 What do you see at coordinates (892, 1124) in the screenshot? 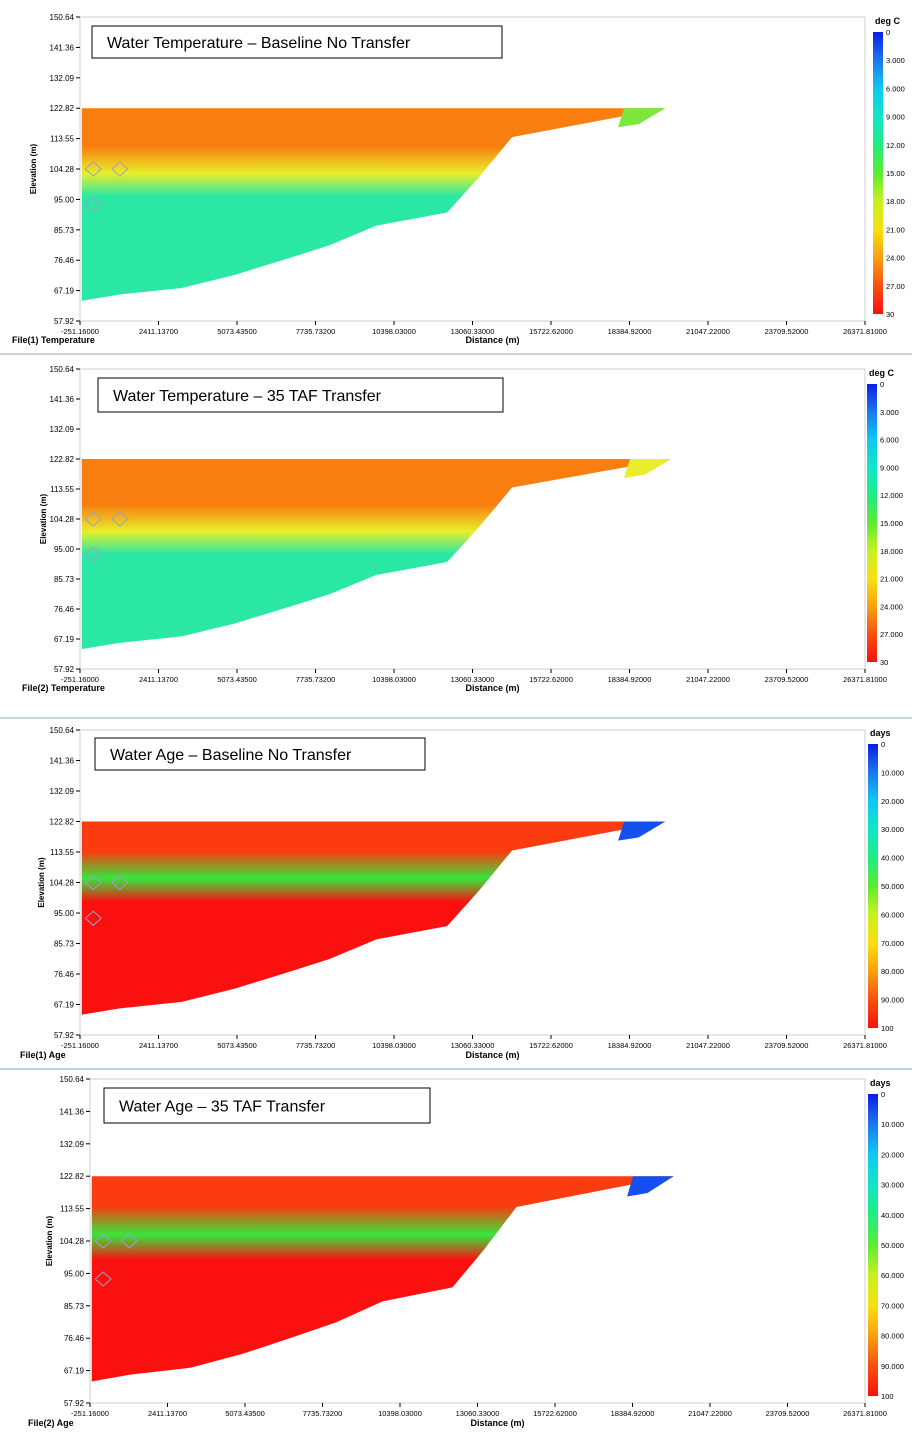
I see `colorbar-label: 10.000` at bounding box center [892, 1124].